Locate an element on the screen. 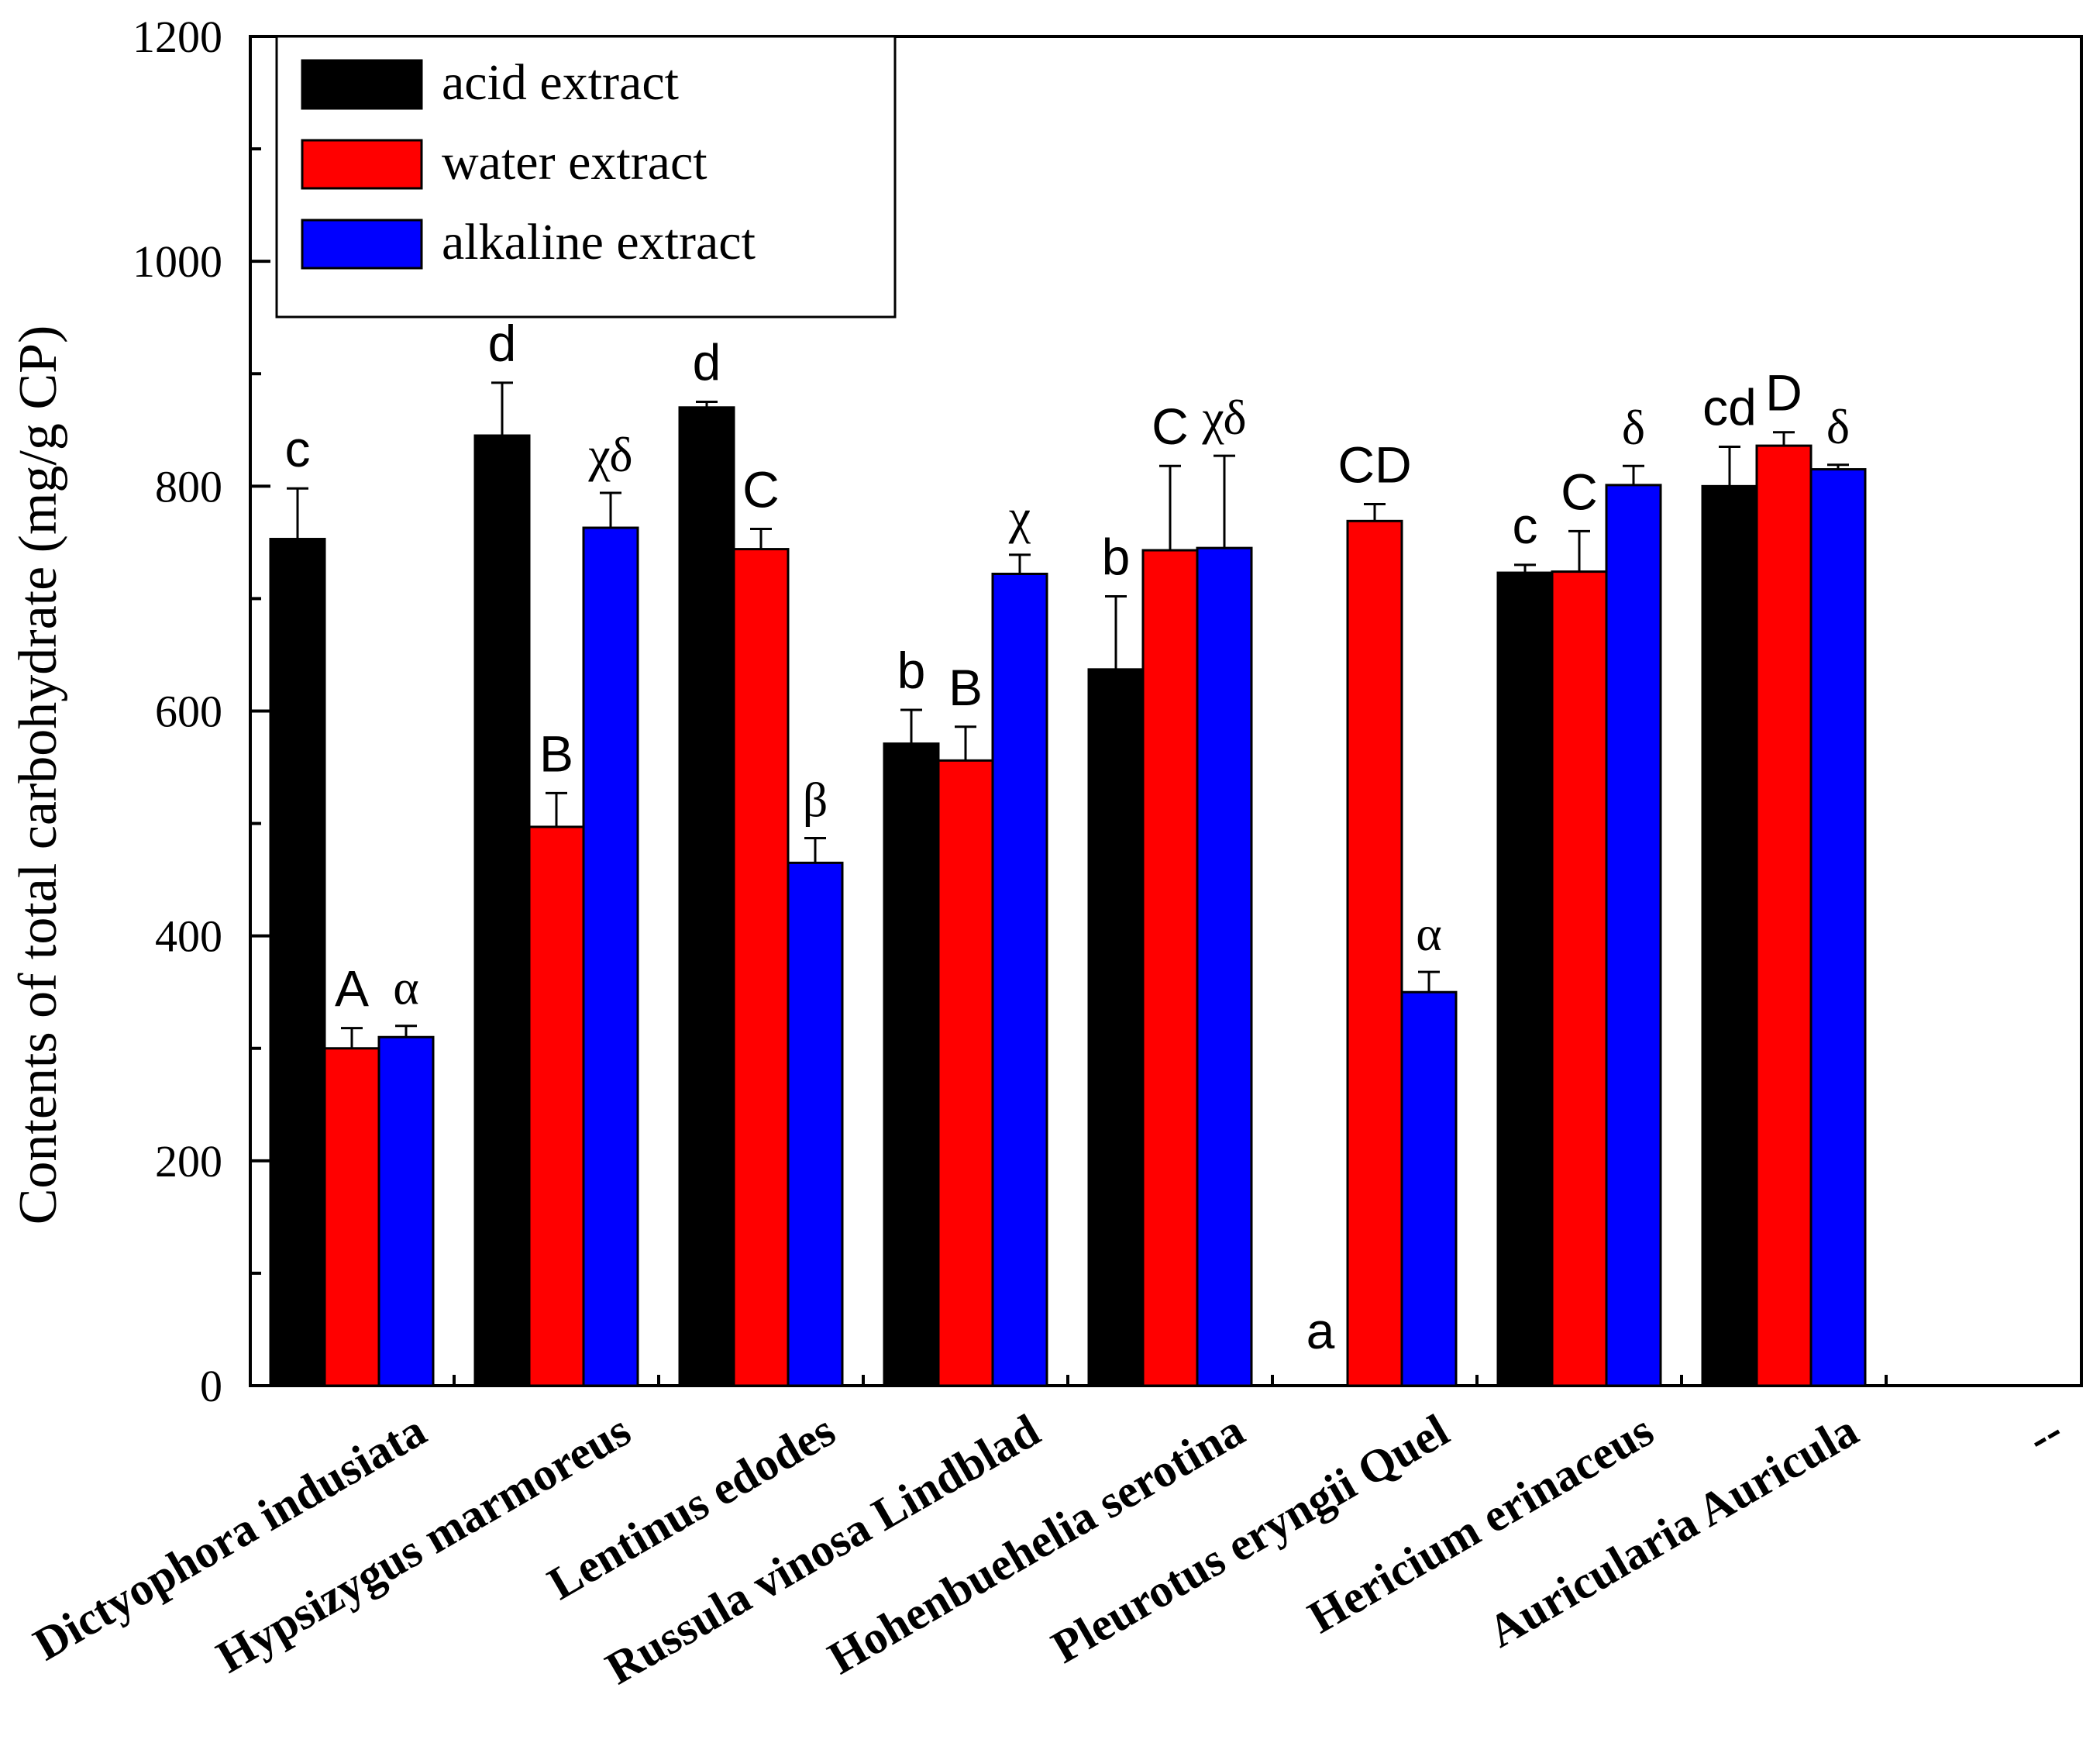 Image resolution: width=2100 pixels, height=1753 pixels. y-tick-label: 600 is located at coordinates (189, 712).